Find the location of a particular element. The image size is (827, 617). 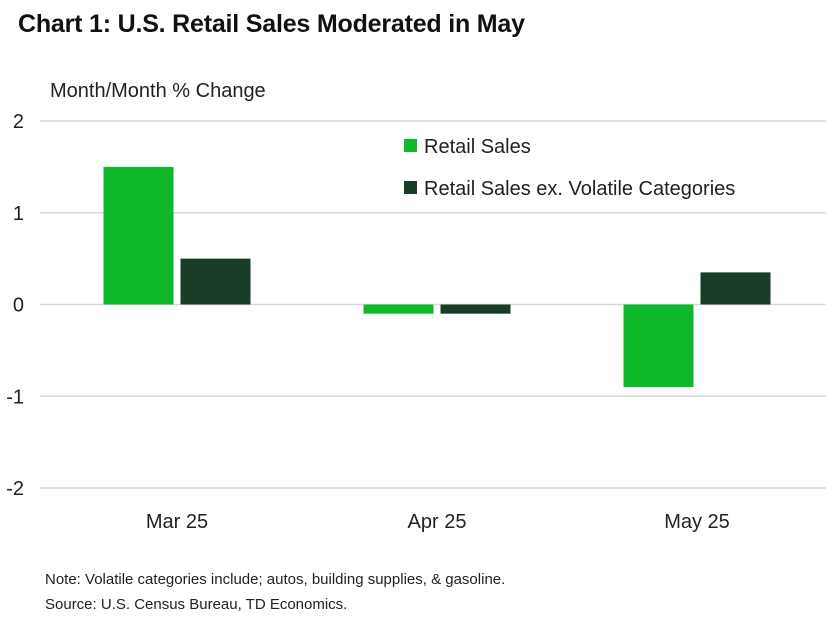

legend-label: Retail Sales ex. Volatile Categories is located at coordinates (579, 189).